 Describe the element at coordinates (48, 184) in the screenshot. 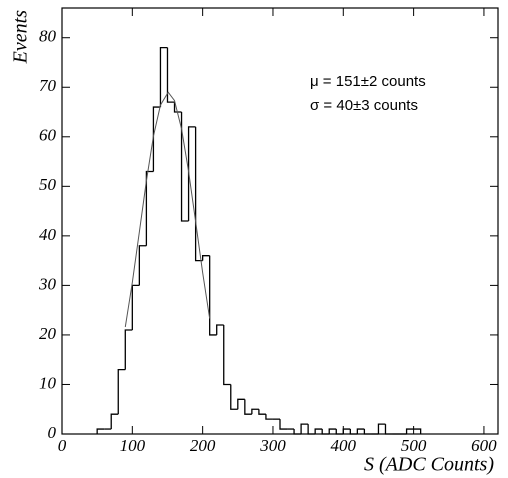

I see `y-tick-label: 50` at that location.